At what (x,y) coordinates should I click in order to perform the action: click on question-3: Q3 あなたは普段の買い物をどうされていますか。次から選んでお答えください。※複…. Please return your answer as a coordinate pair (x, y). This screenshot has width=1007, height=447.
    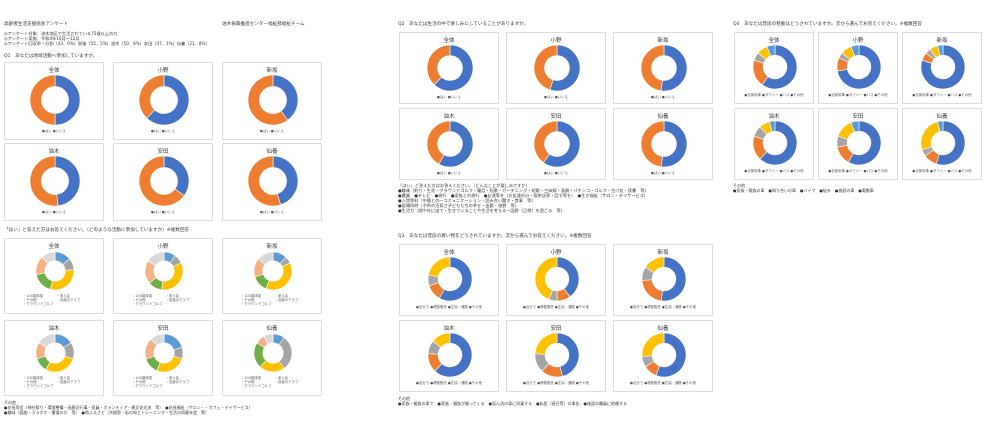
    Looking at the image, I should click on (495, 236).